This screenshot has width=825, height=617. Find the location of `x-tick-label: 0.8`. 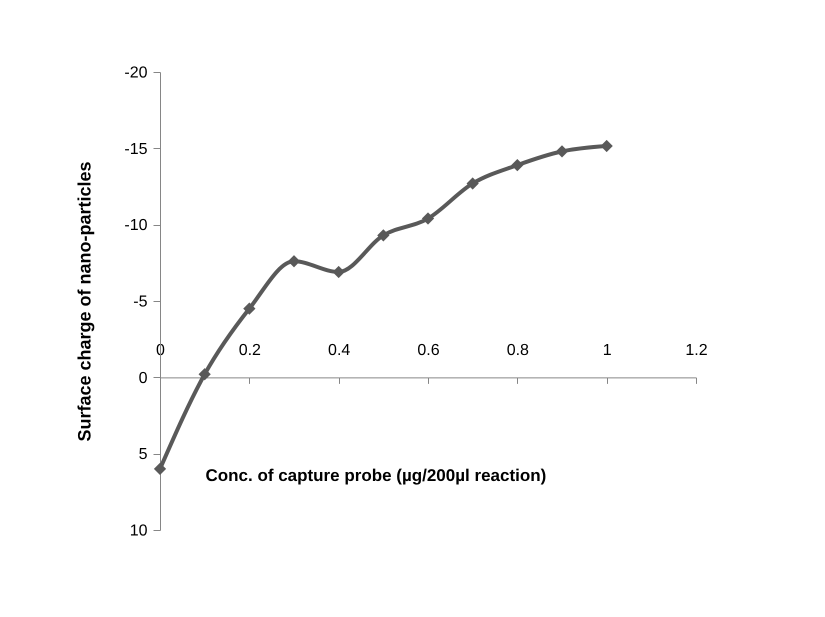

x-tick-label: 0.8 is located at coordinates (518, 350).